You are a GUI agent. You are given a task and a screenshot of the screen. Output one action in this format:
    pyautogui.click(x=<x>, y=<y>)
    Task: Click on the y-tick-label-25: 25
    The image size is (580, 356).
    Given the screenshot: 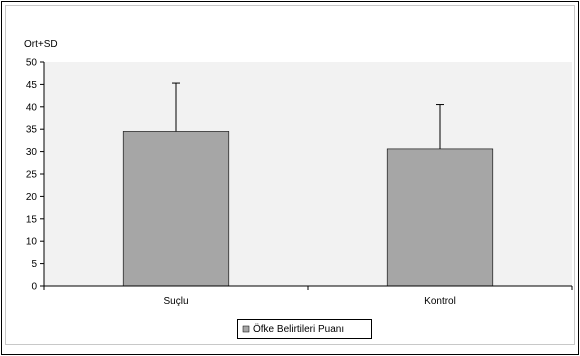 What is the action you would take?
    pyautogui.click(x=32, y=175)
    